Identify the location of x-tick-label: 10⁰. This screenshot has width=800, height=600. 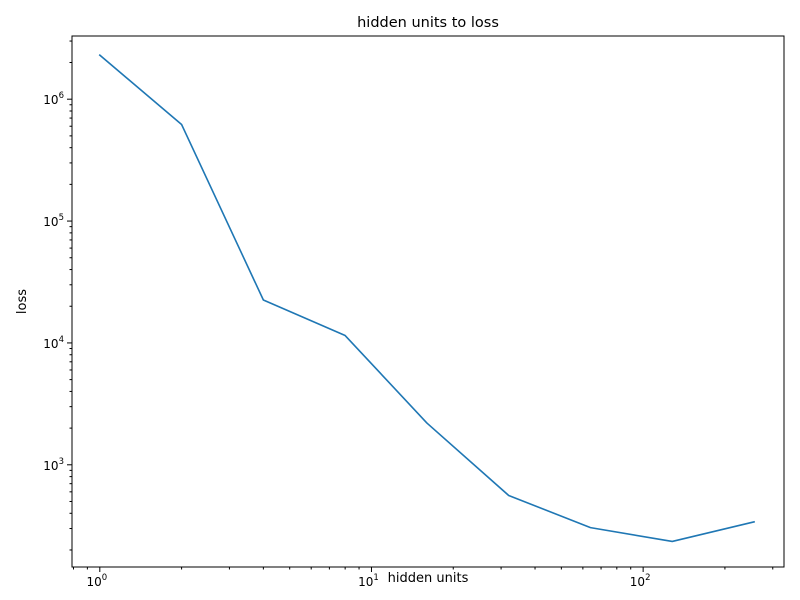
(96, 581).